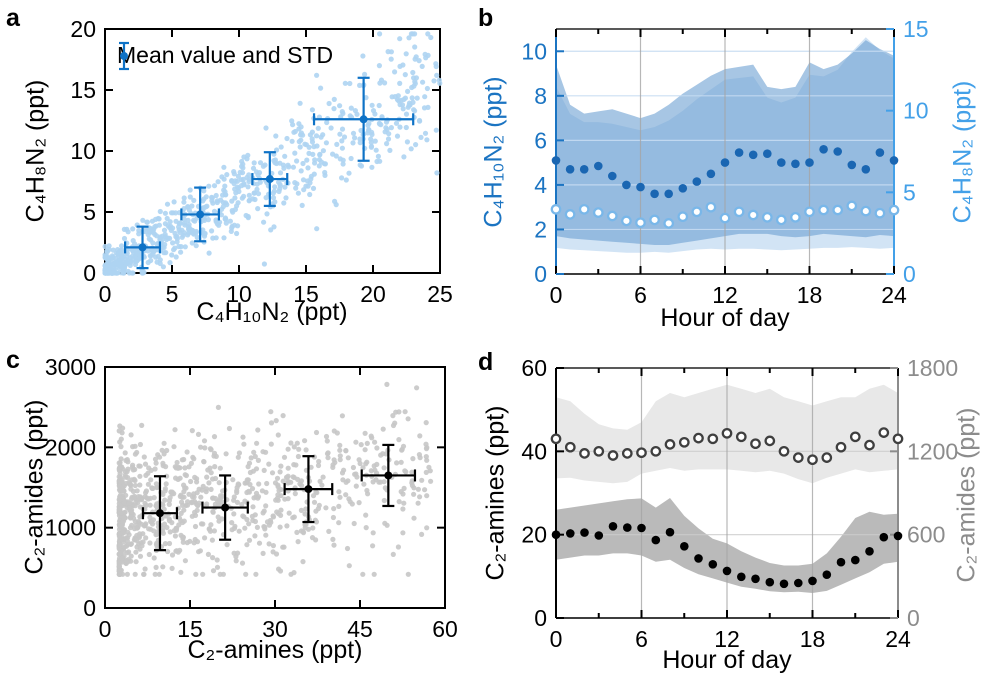 The image size is (1000, 686). What do you see at coordinates (440, 294) in the screenshot?
I see `svg-text: 25` at bounding box center [440, 294].